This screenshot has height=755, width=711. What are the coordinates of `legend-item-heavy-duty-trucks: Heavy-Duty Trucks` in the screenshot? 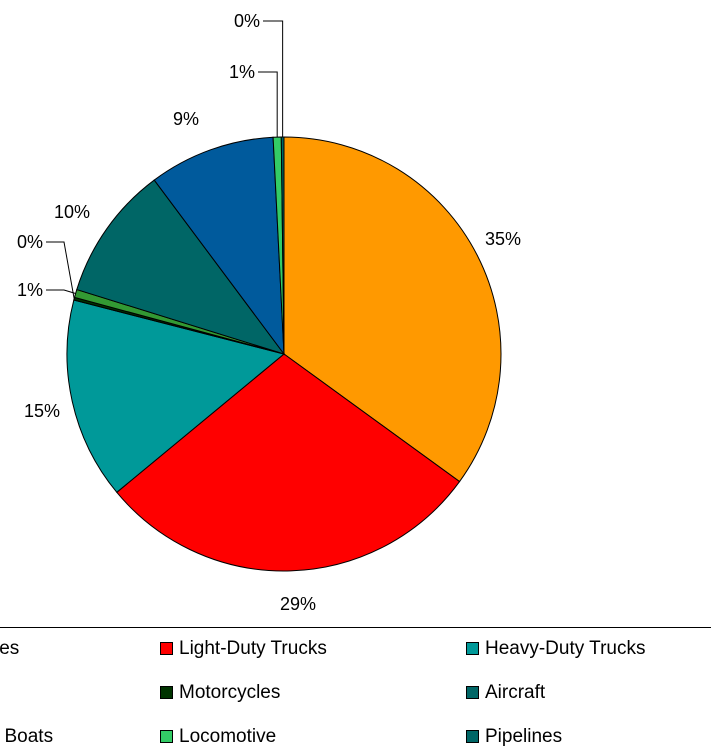 It's located at (555, 649).